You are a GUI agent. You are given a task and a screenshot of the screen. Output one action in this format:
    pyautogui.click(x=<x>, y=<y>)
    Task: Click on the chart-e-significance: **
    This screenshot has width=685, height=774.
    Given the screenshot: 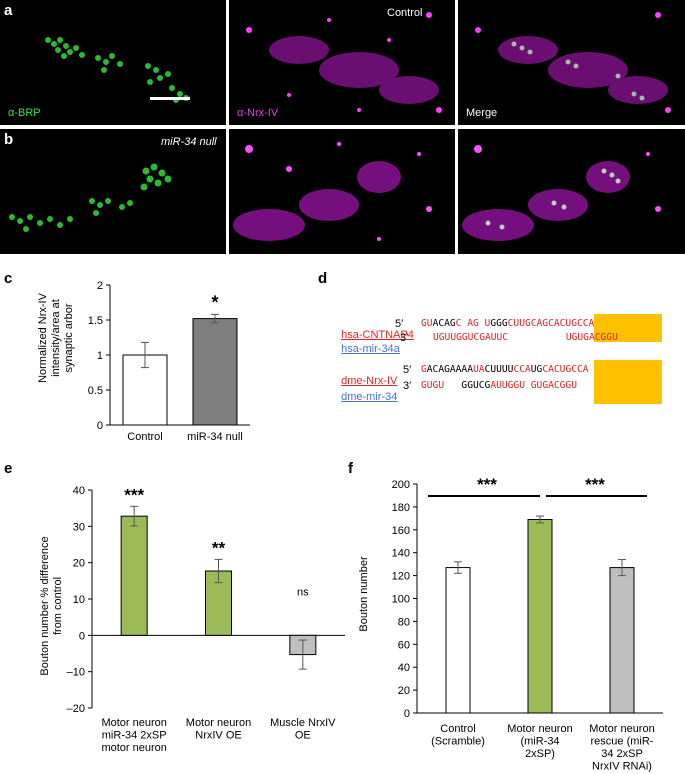 What is the action you would take?
    pyautogui.click(x=219, y=547)
    